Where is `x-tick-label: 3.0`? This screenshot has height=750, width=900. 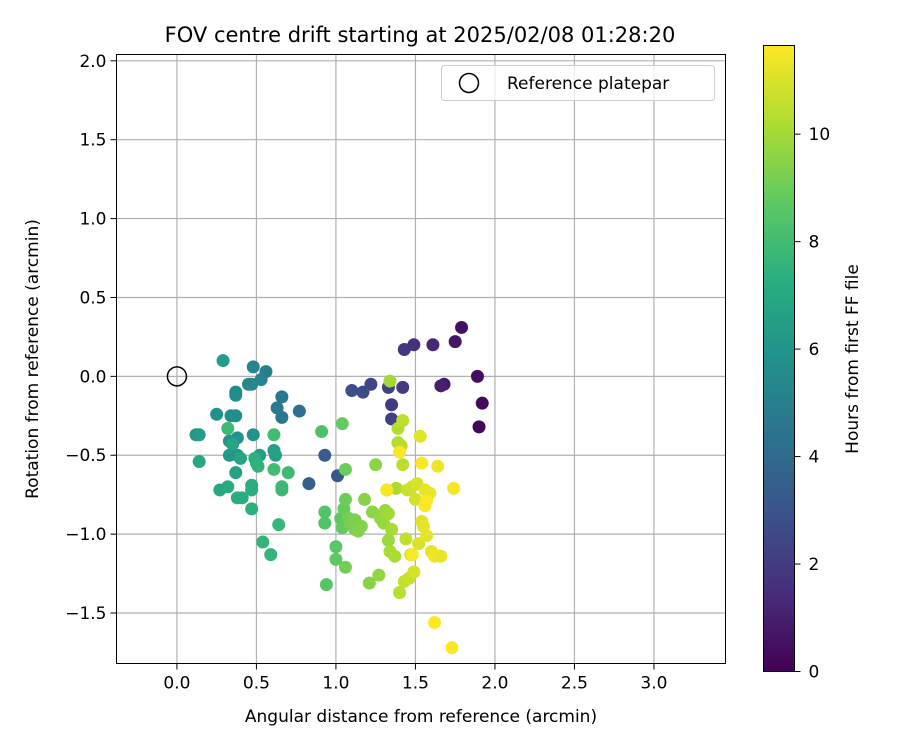 x-tick-label: 3.0 is located at coordinates (653, 684).